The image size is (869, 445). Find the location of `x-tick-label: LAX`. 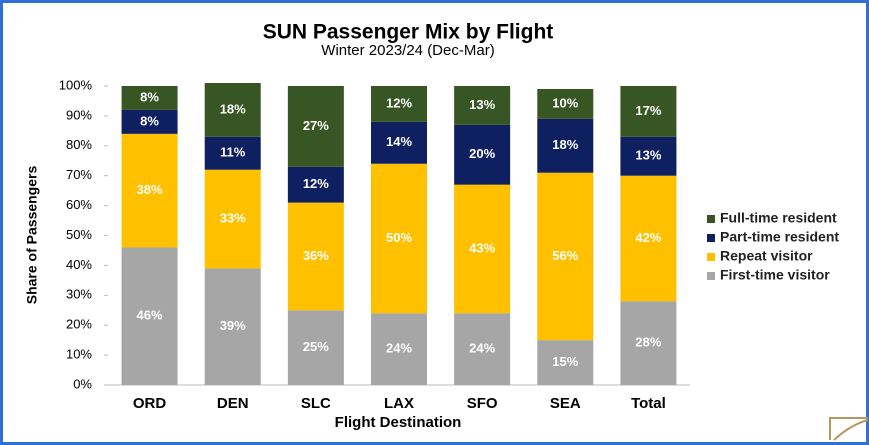

x-tick-label: LAX is located at coordinates (399, 403).